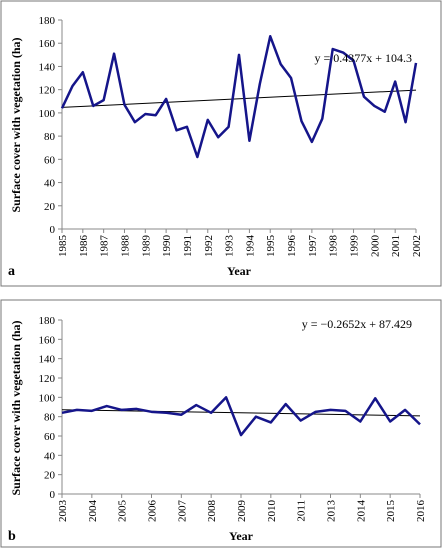 This screenshot has height=555, width=444. I want to click on x-tick-label: 2016, so click(421, 511).